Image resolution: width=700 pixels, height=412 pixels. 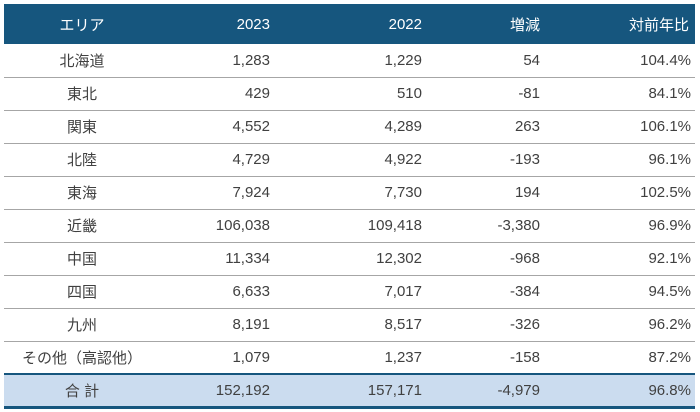 What do you see at coordinates (382, 391) in the screenshot?
I see `total-2022-cell: 157,171` at bounding box center [382, 391].